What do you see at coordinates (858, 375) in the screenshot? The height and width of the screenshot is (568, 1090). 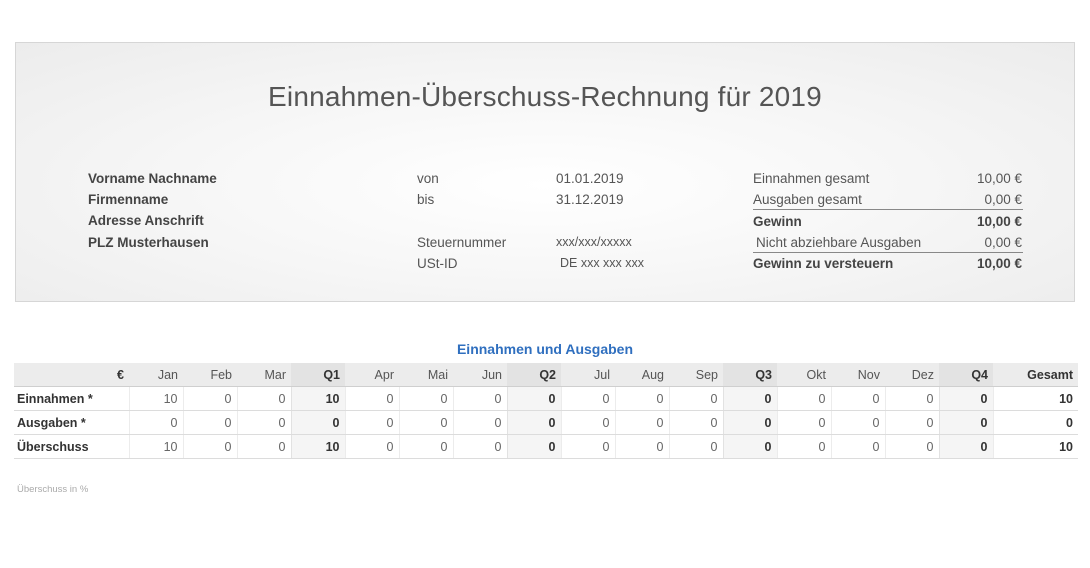 I see `column-header: Nov` at bounding box center [858, 375].